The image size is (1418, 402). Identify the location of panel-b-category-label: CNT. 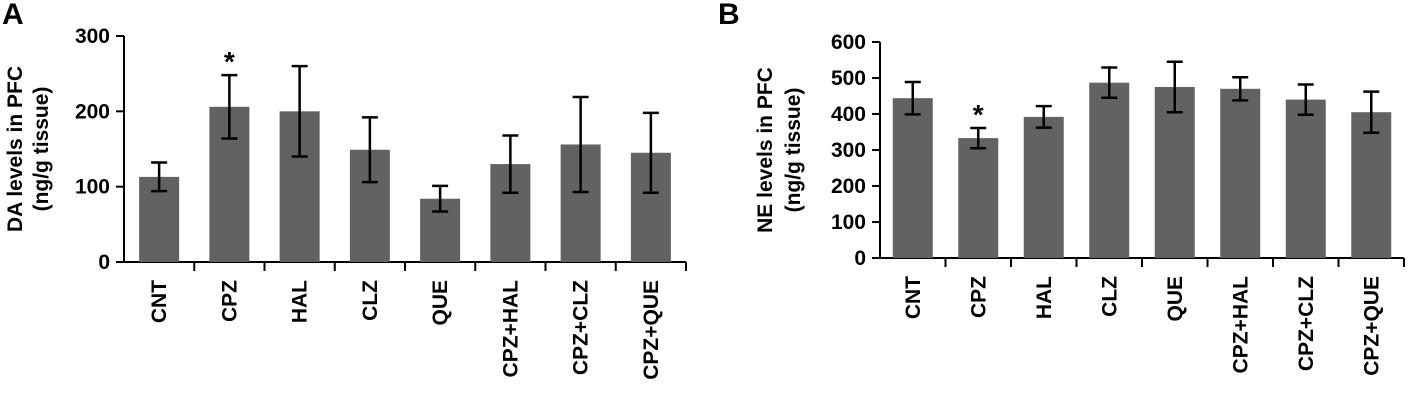
(913, 297).